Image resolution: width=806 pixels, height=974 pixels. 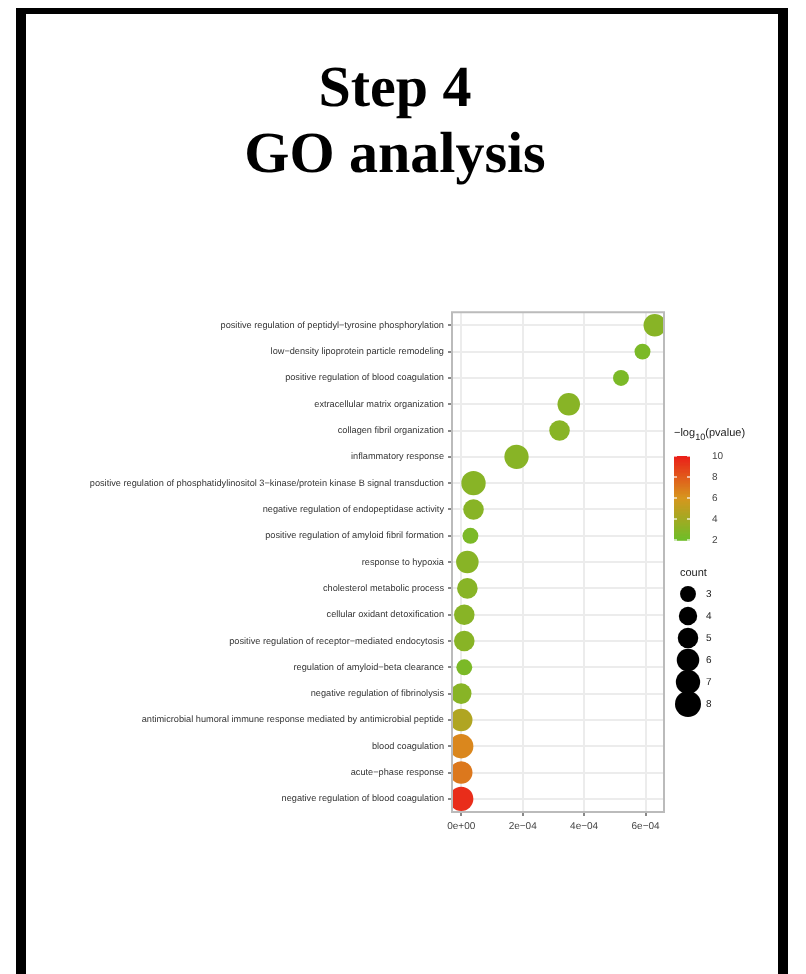 What do you see at coordinates (395, 122) in the screenshot?
I see `chart-title: Step 4 GO analysis` at bounding box center [395, 122].